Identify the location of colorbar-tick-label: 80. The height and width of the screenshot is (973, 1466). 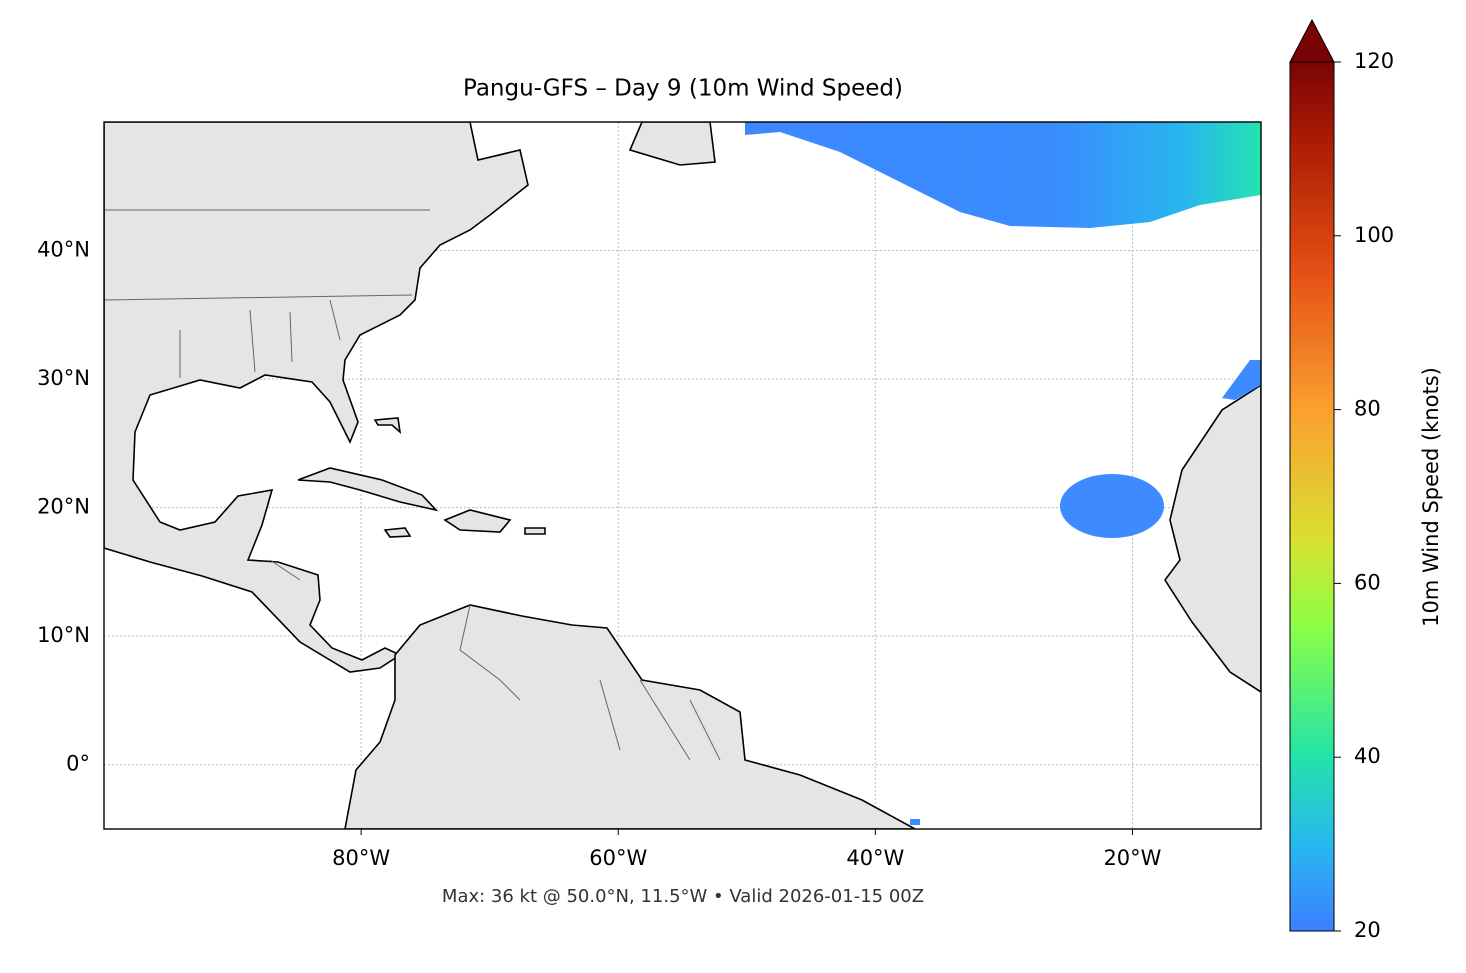
(1367, 409).